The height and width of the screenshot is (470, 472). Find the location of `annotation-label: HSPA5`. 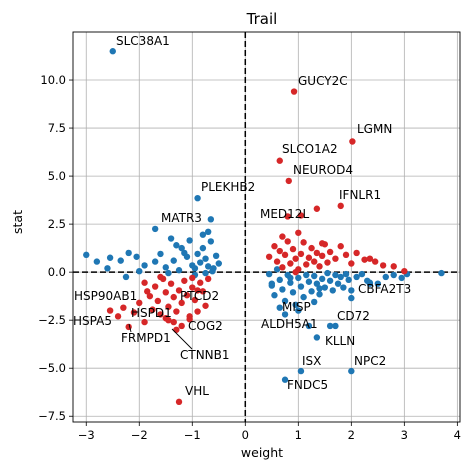

annotation-label: HSPA5 is located at coordinates (92, 321).